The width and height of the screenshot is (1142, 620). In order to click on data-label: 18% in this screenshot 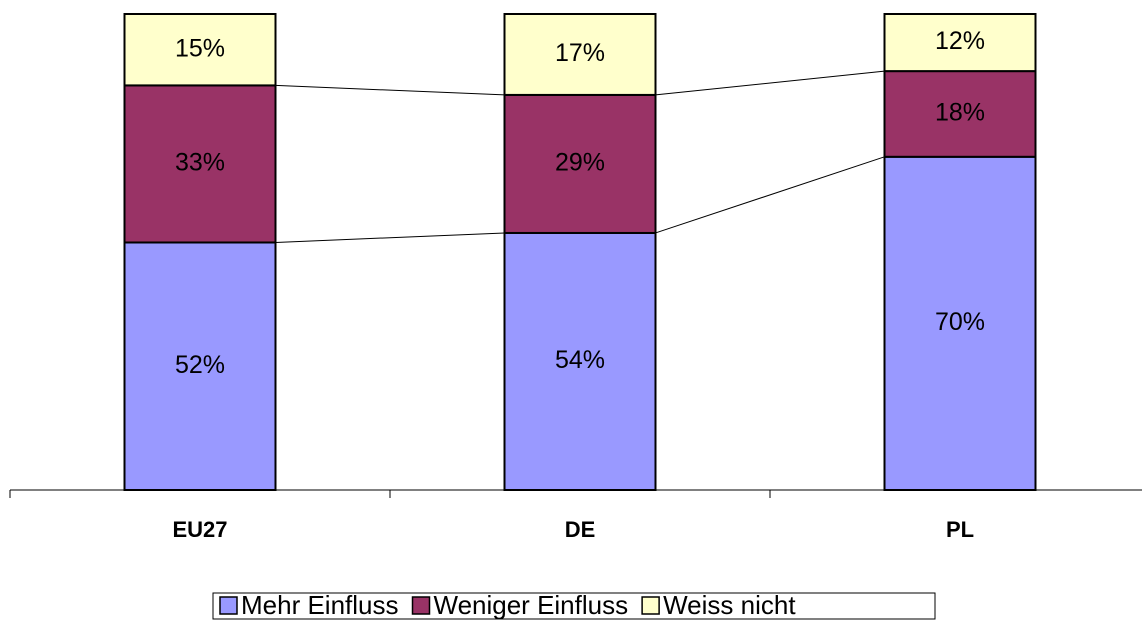, I will do `click(960, 113)`.